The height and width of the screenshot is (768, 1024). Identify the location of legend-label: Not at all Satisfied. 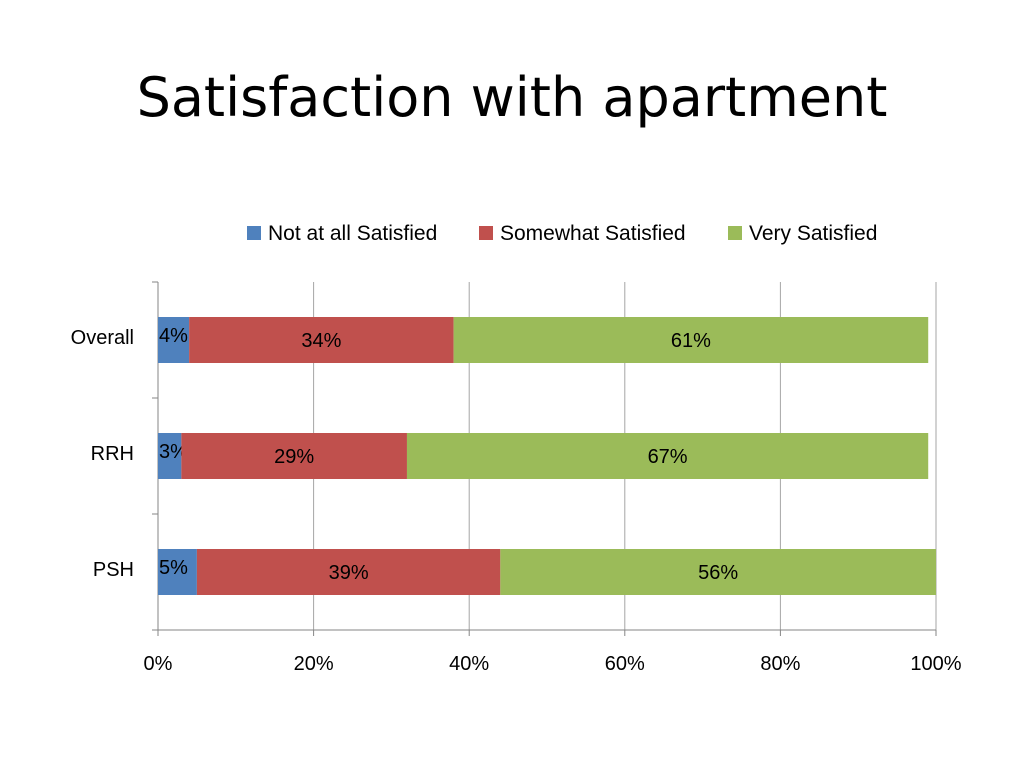
(352, 233).